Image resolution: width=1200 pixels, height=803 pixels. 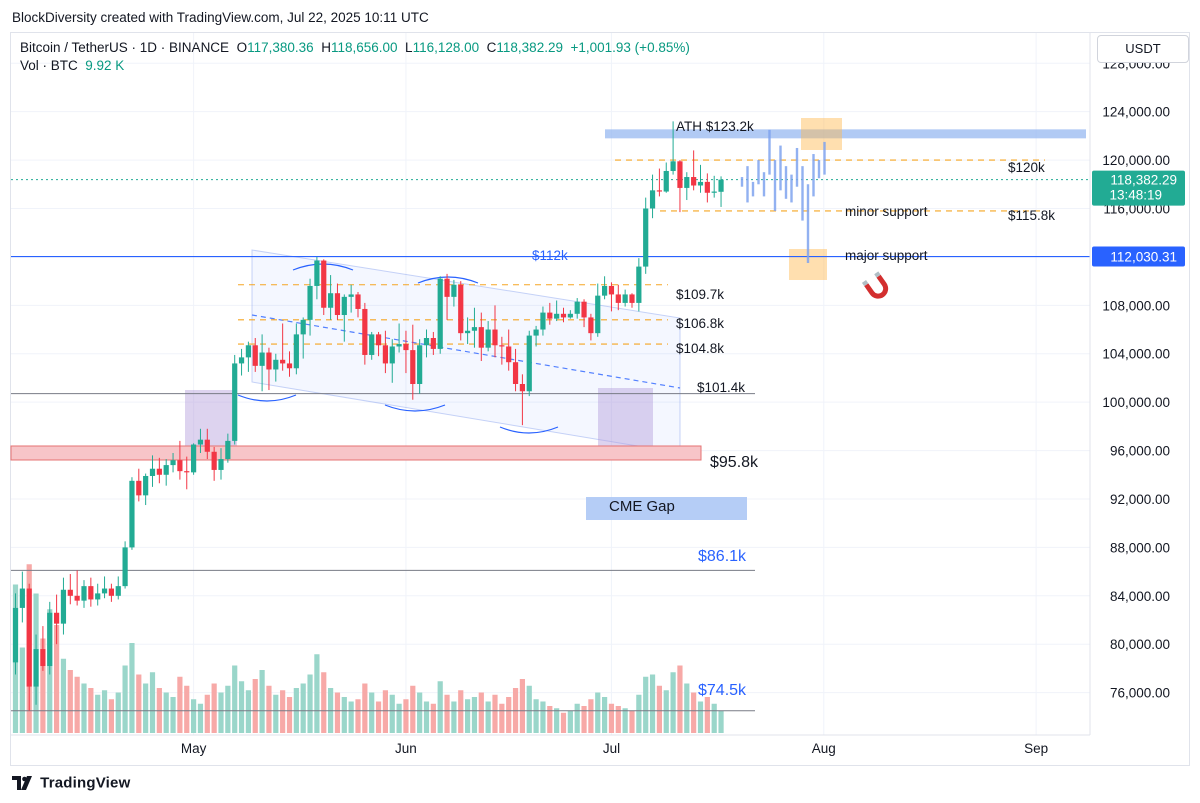 I want to click on label-106-8k: $106.8k, so click(x=700, y=323).